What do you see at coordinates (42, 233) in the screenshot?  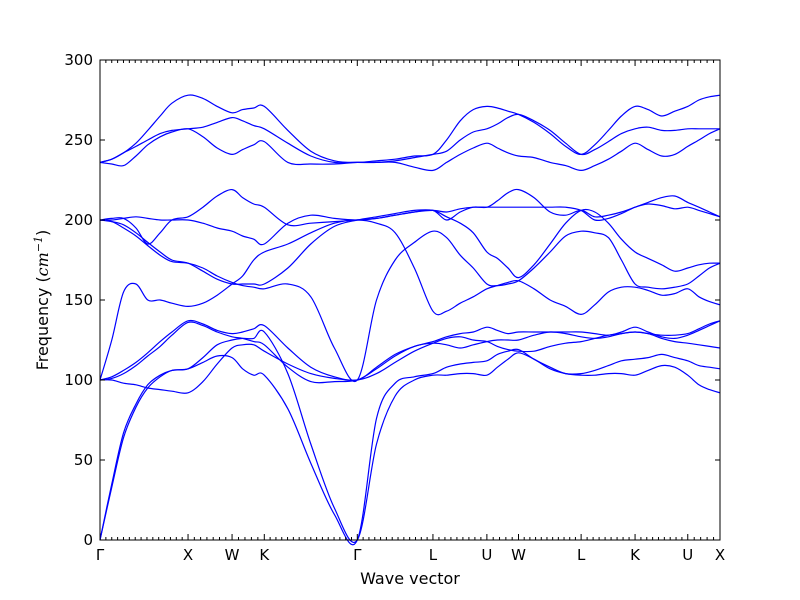 I see `y-axis-label-suffix: )` at bounding box center [42, 233].